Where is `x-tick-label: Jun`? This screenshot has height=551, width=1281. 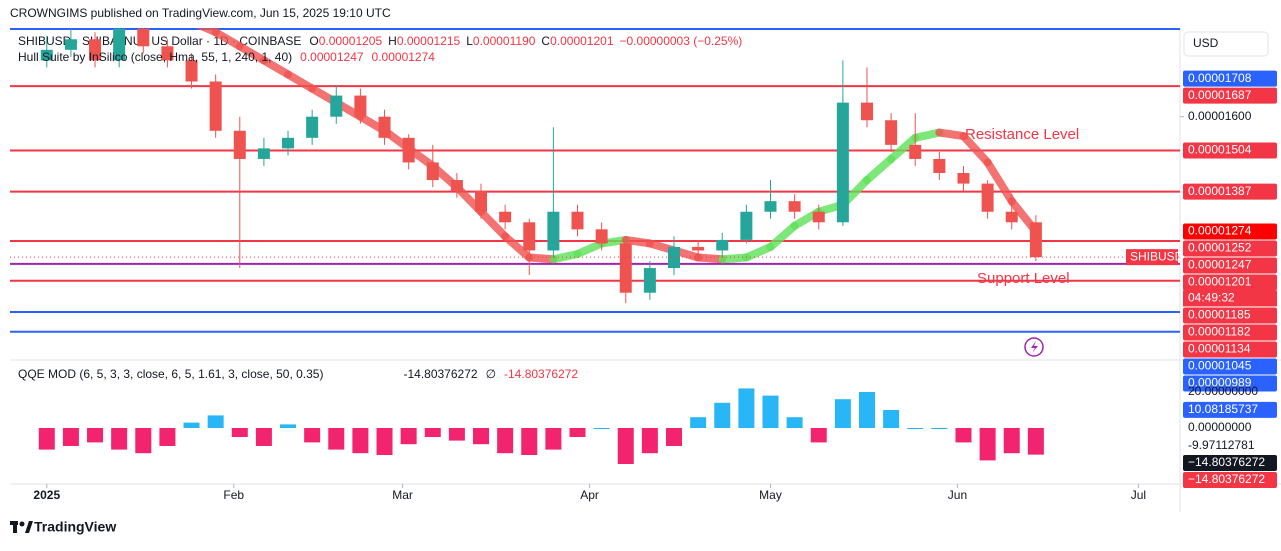
x-tick-label: Jun is located at coordinates (957, 495).